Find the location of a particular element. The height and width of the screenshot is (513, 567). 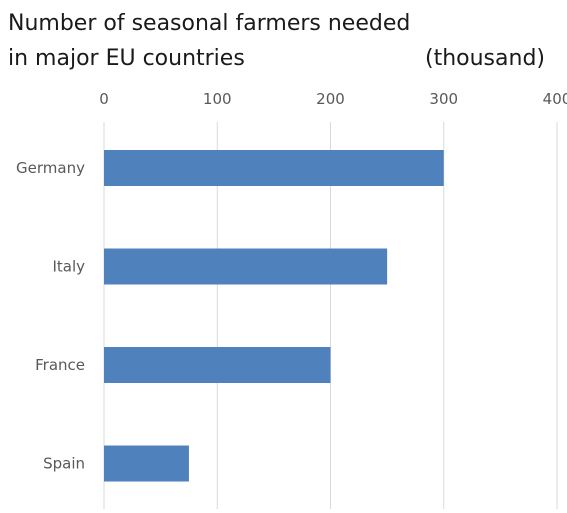

x-tick-label: 300 is located at coordinates (443, 99).